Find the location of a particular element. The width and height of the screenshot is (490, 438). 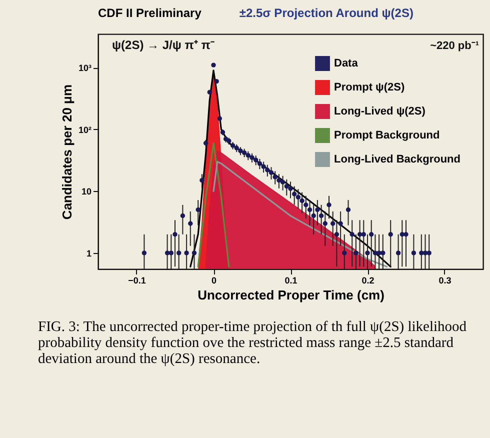

legend-label: Prompt Background is located at coordinates (387, 136).